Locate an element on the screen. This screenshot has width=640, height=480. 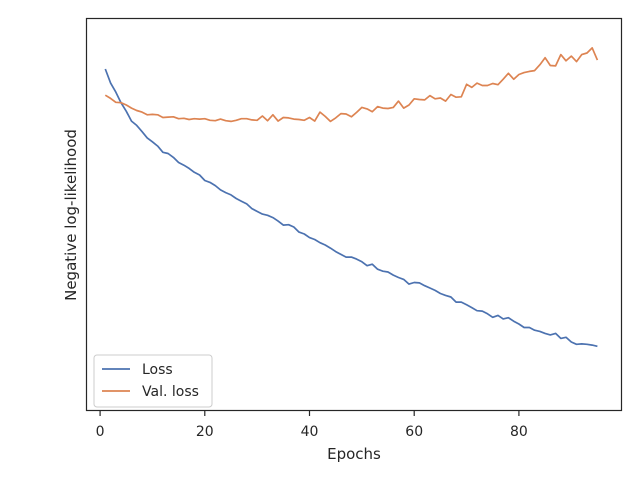
y-axis-label: Negative log-likelihood is located at coordinates (71, 215).